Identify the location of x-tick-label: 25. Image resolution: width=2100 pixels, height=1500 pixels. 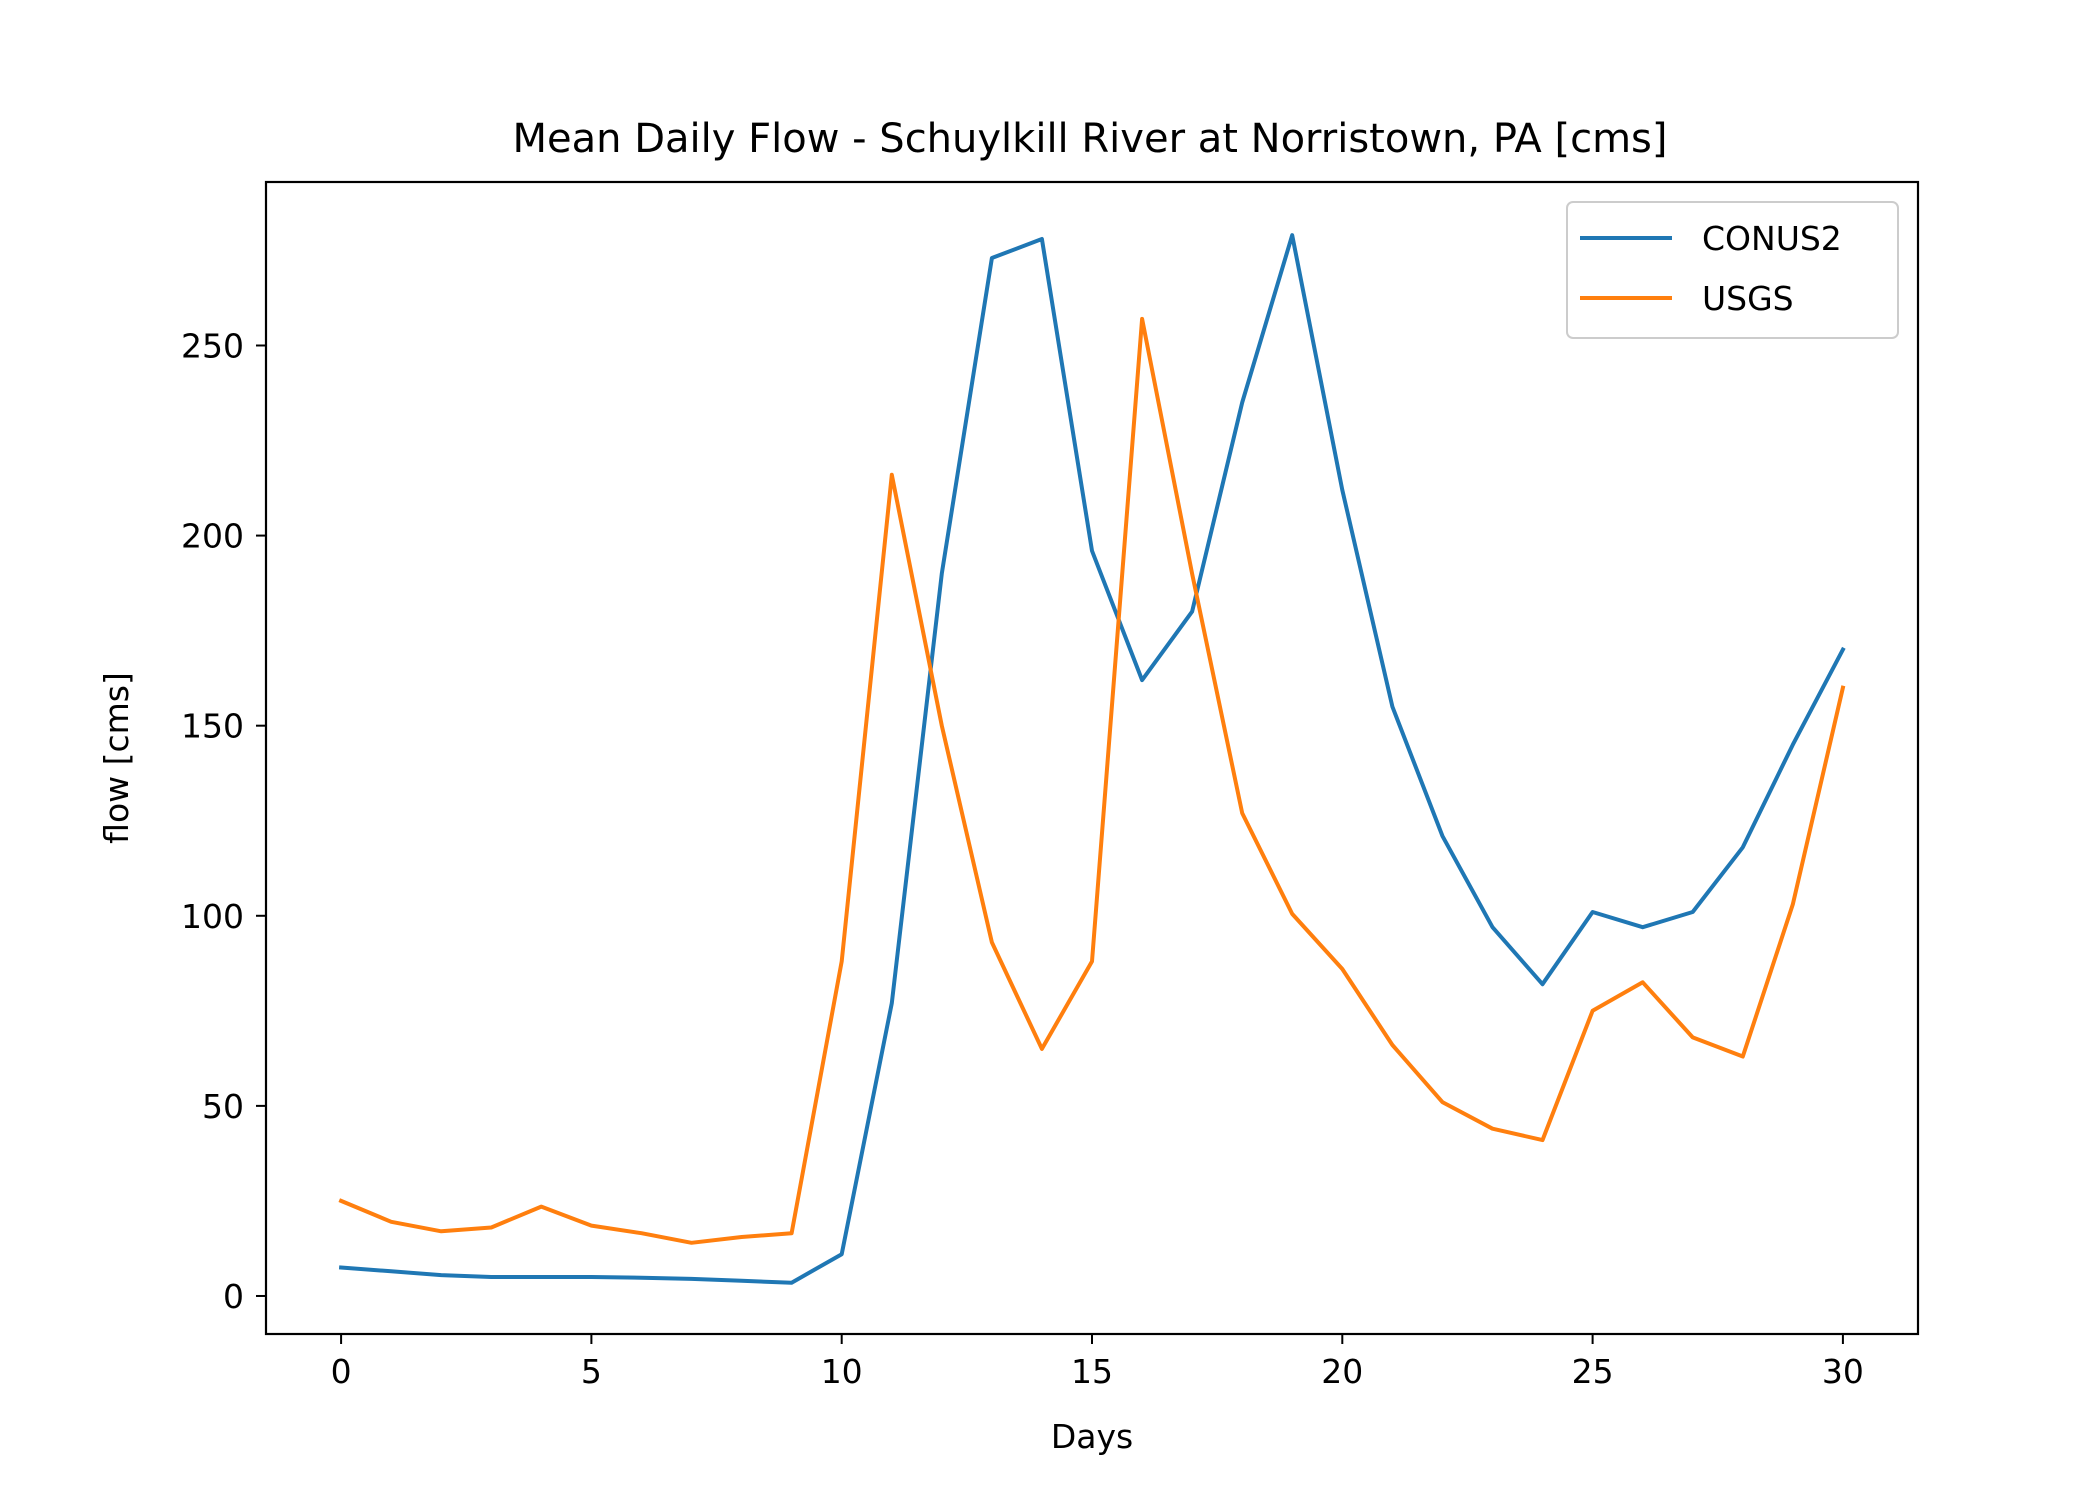
(1593, 1371).